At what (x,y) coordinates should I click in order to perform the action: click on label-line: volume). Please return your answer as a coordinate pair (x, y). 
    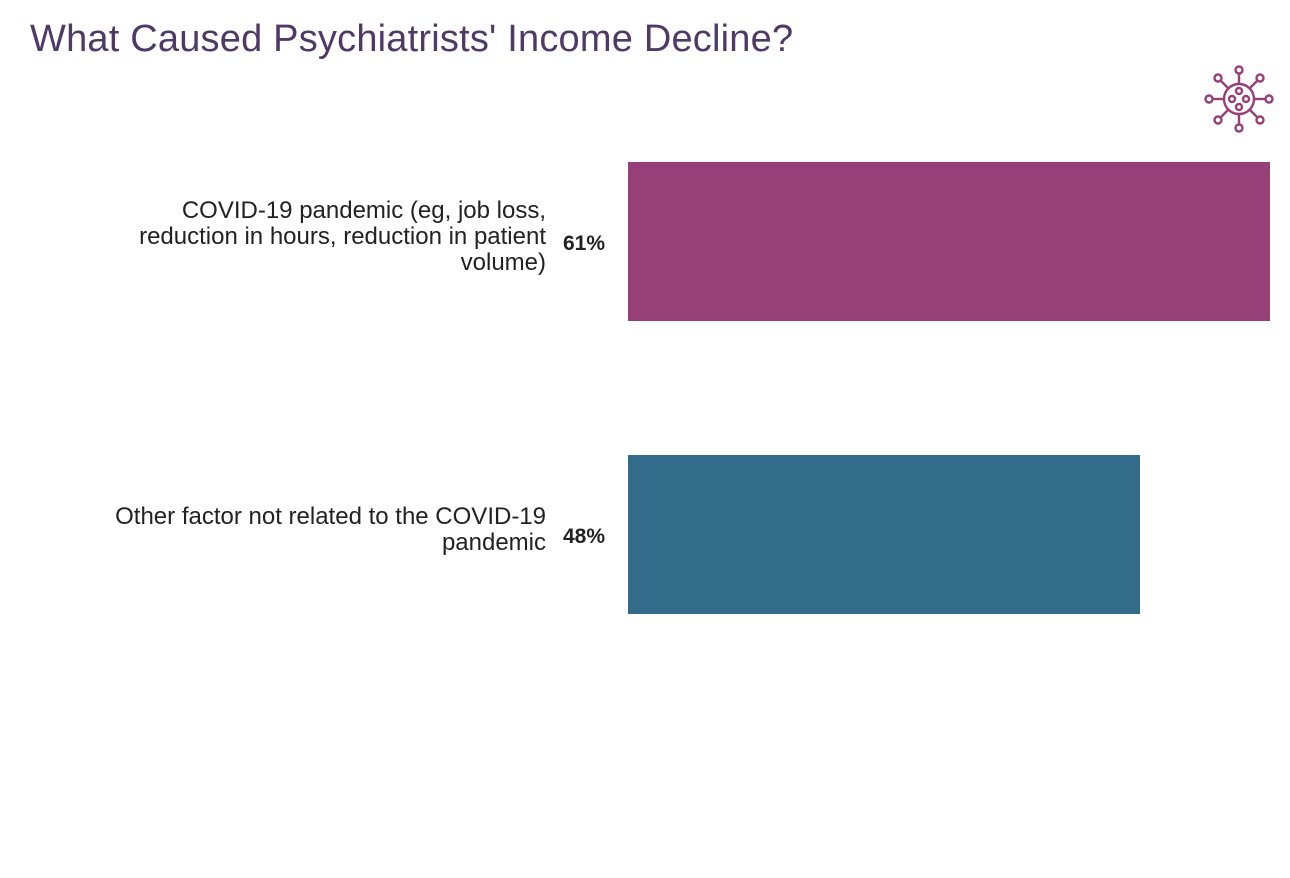
    Looking at the image, I should click on (503, 262).